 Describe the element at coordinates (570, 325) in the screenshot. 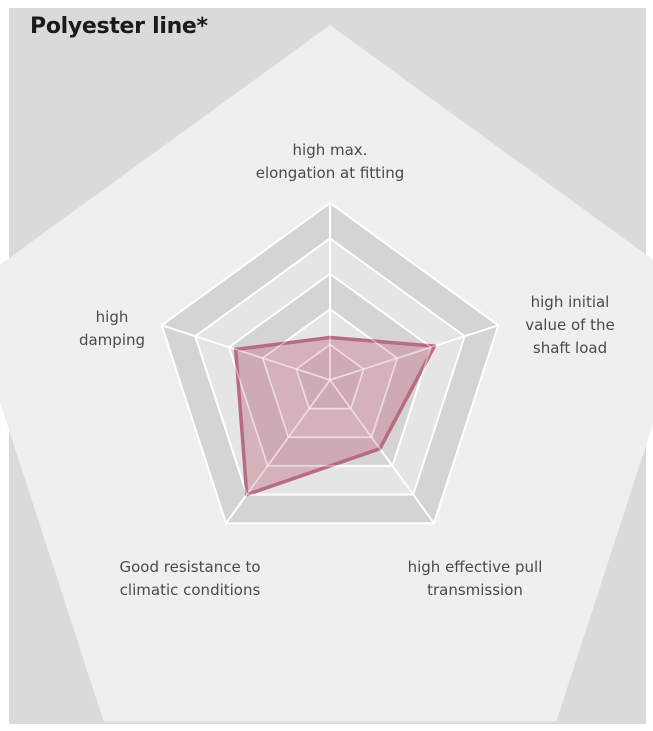

I see `axis-label-shaft-load: high initial value of the shaft load` at that location.